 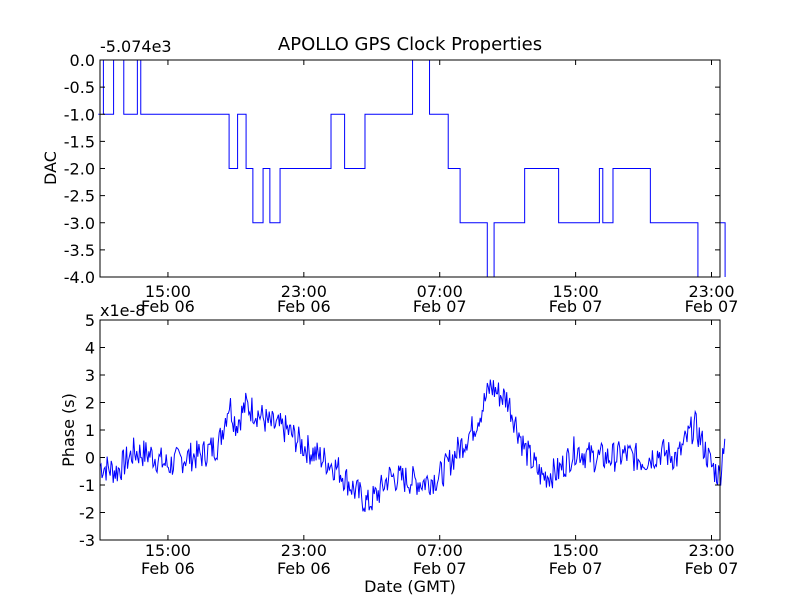 What do you see at coordinates (87, 540) in the screenshot?
I see `phase-y-tick-label: -3` at bounding box center [87, 540].